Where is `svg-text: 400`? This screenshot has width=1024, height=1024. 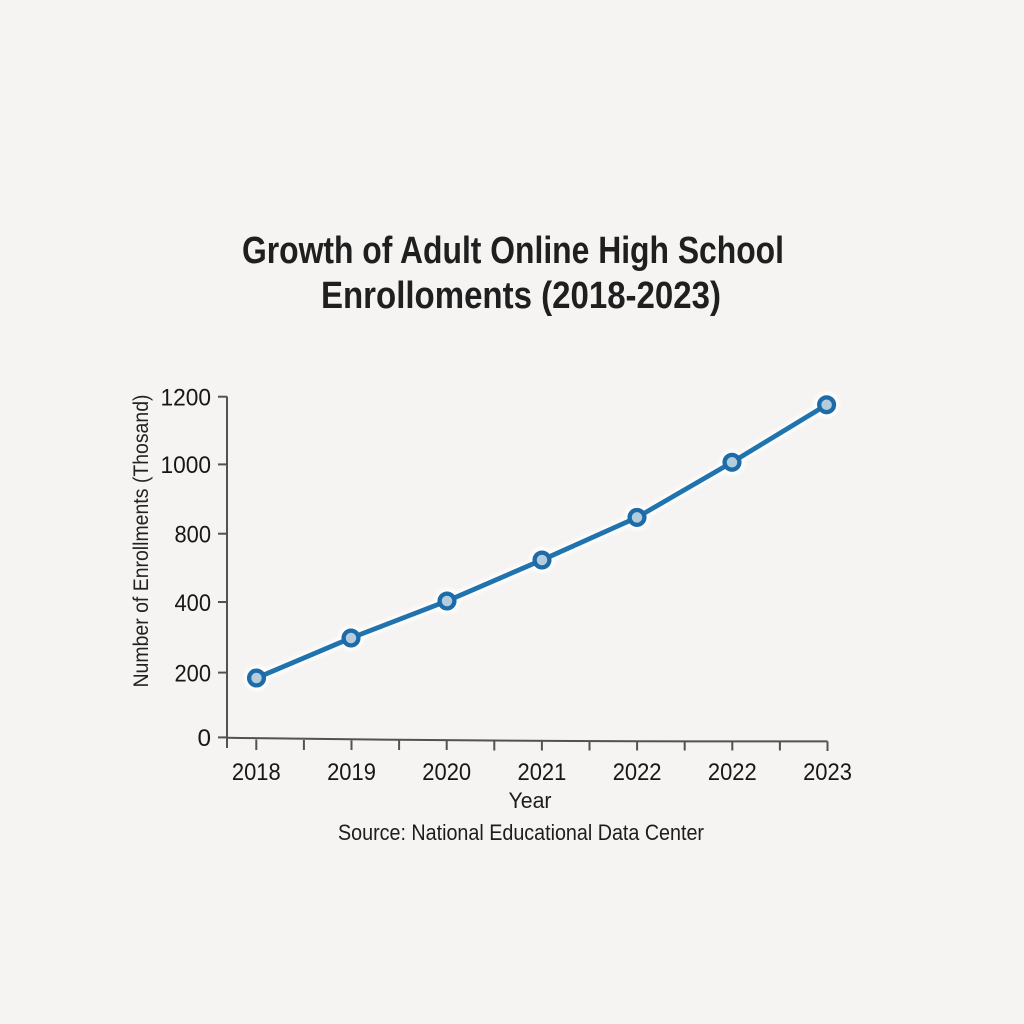
svg-text: 400 is located at coordinates (193, 603).